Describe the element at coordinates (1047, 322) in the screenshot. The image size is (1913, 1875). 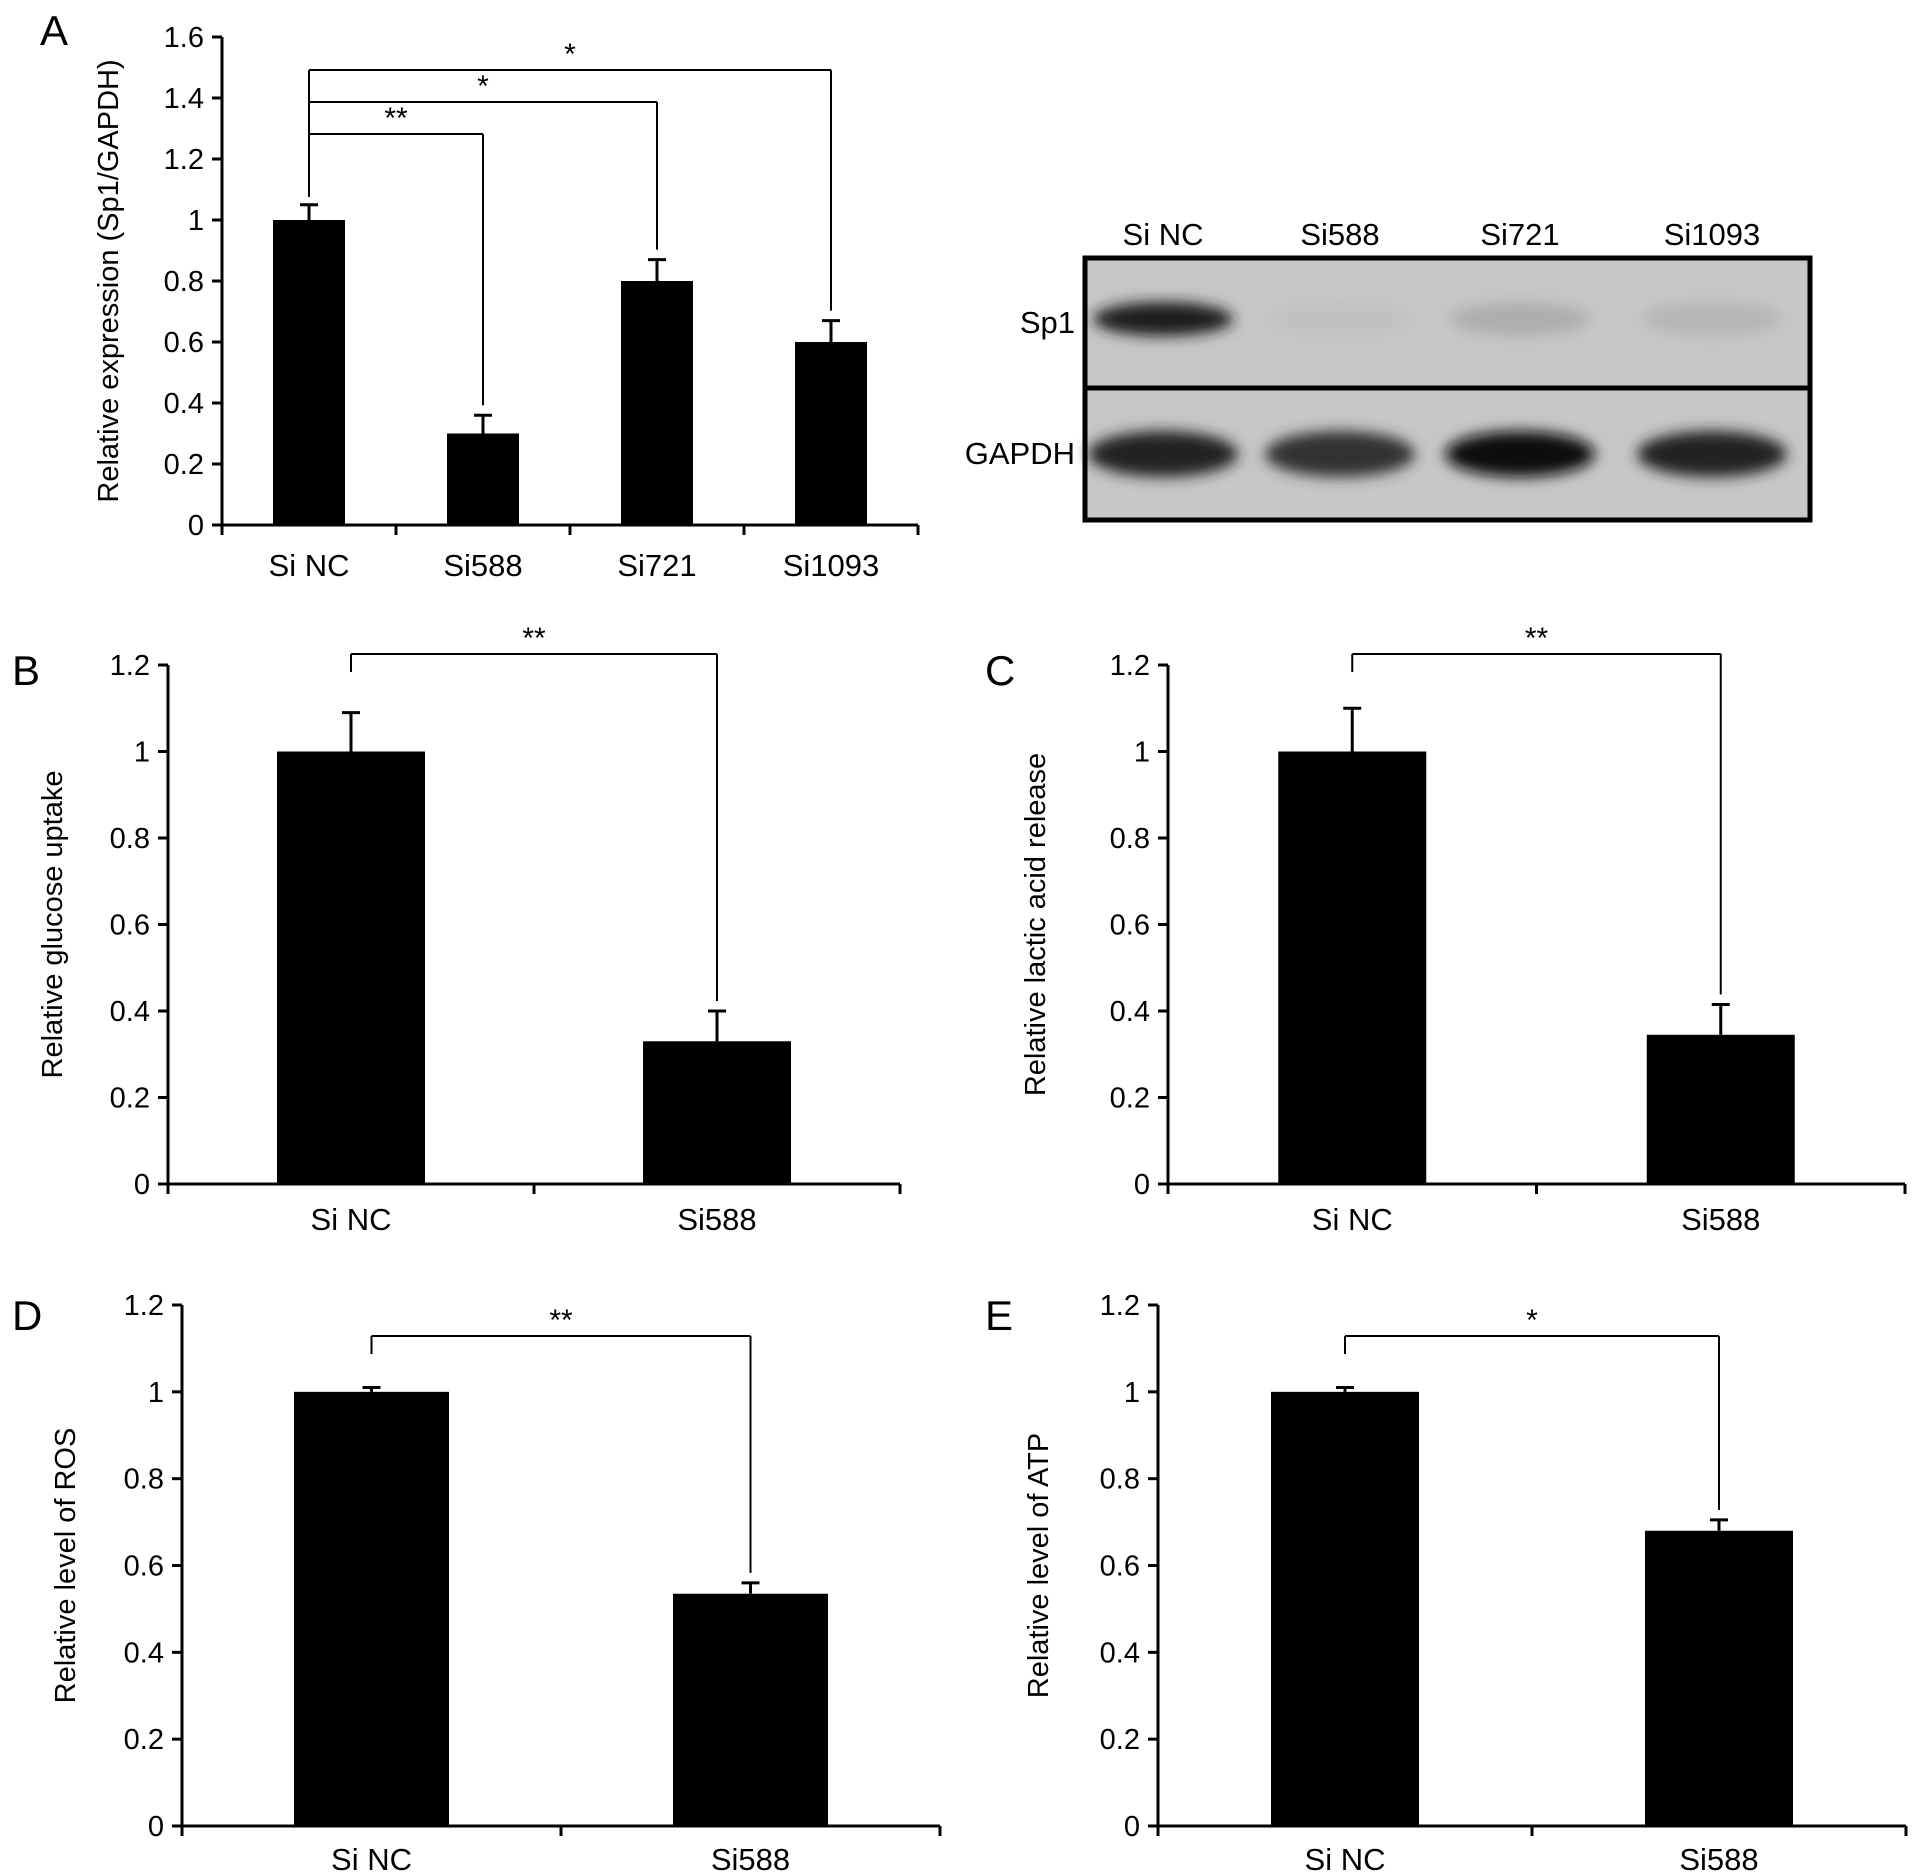
I see `blot-row-label: Sp1` at that location.